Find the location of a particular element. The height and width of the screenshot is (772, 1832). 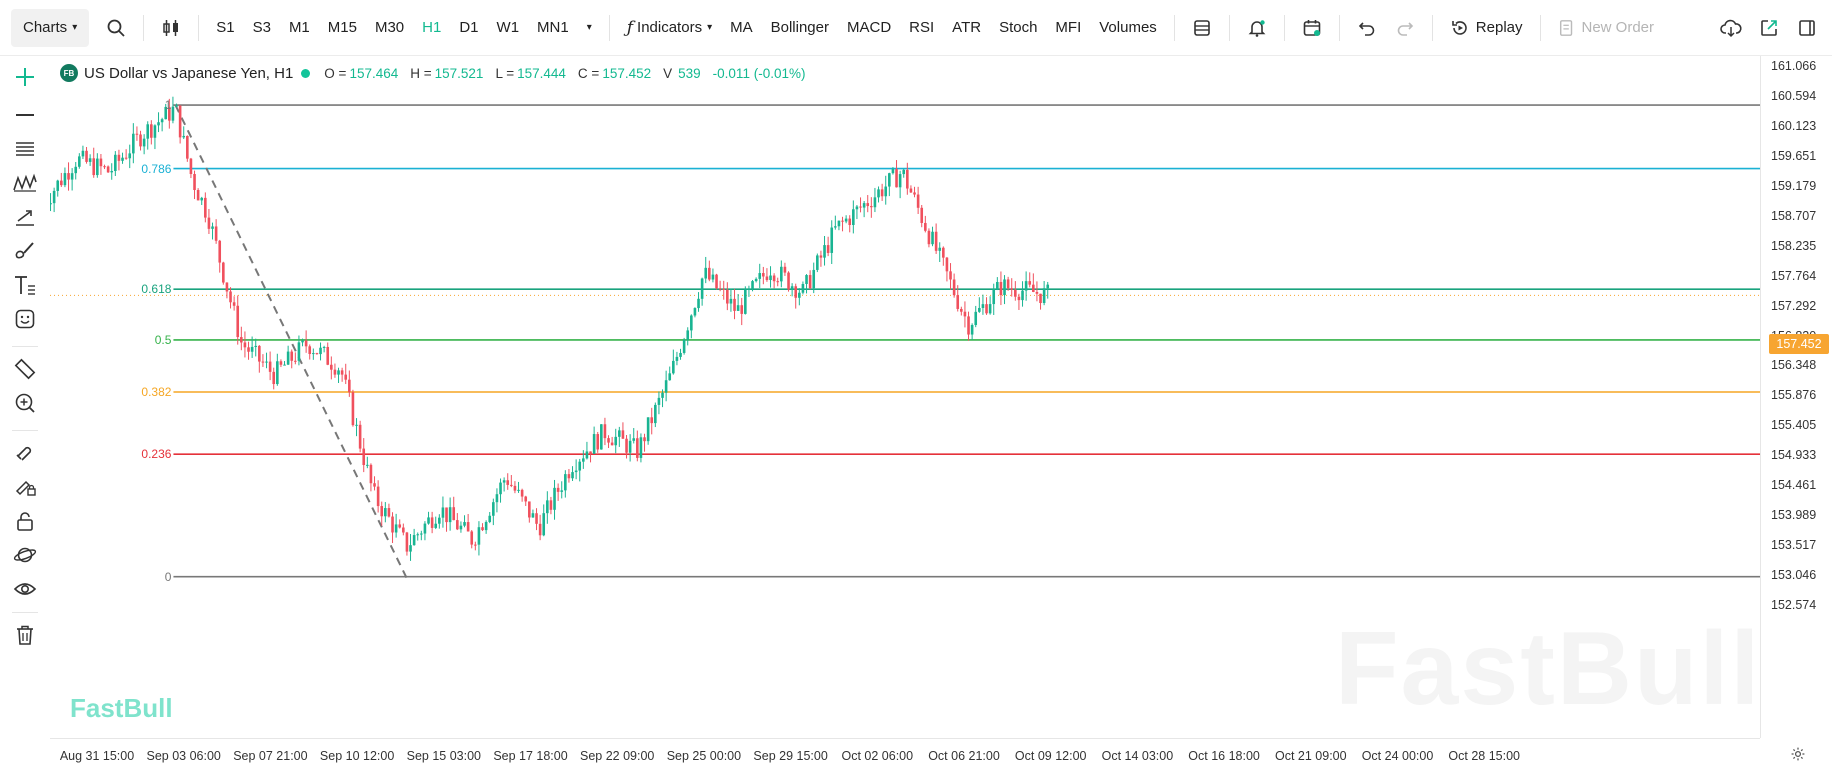

smiley-icon is located at coordinates (25, 319).